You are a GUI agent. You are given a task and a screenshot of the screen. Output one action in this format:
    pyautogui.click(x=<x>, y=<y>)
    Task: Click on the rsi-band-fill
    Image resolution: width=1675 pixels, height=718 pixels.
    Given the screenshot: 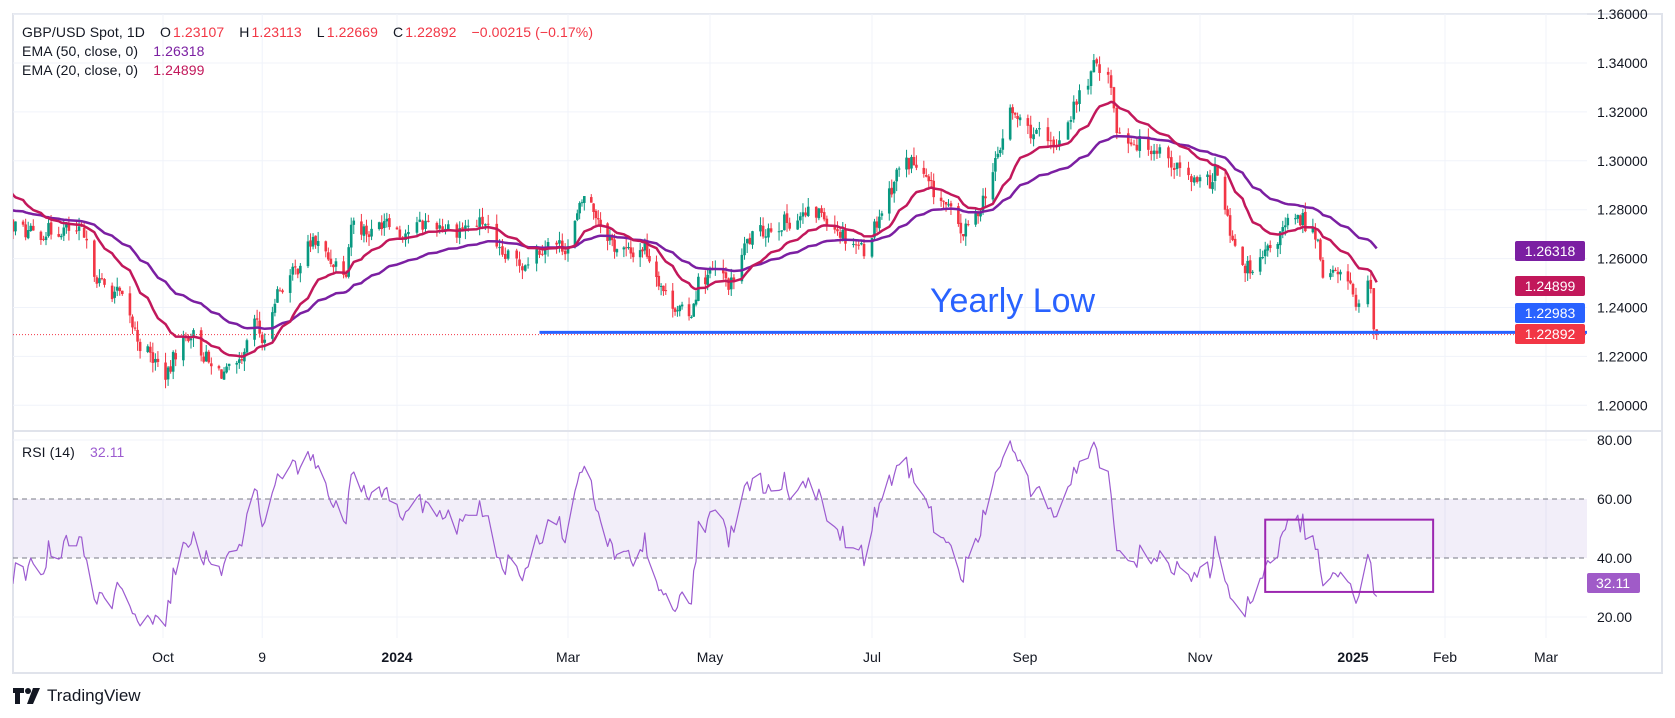 What is the action you would take?
    pyautogui.click(x=800, y=528)
    